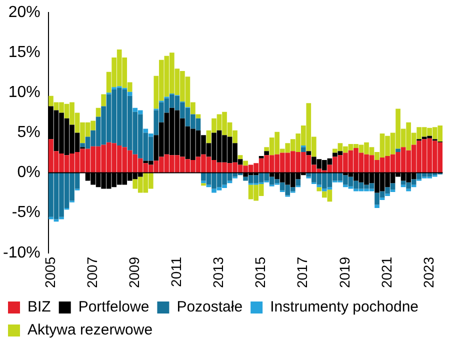  Describe the element at coordinates (21, 253) in the screenshot. I see `y-tick-label: -10%` at that location.